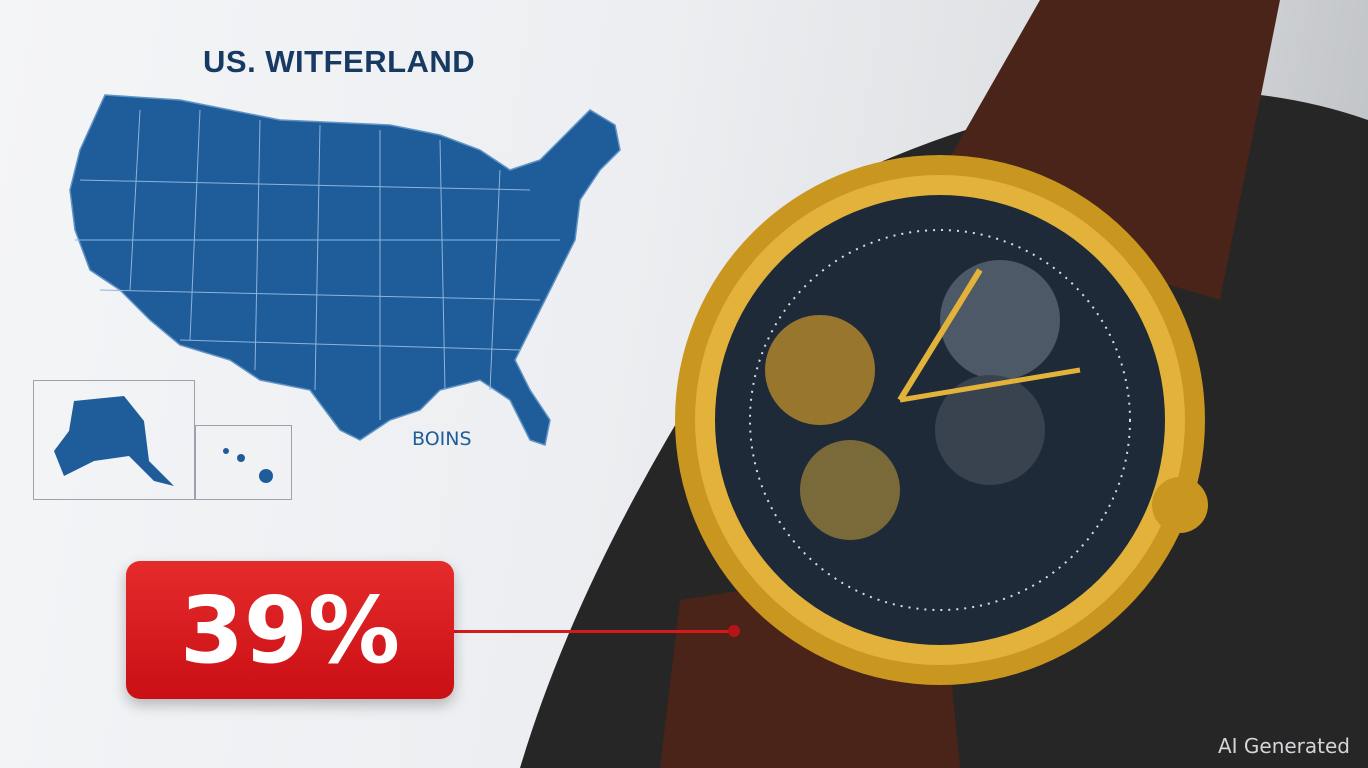  Describe the element at coordinates (1180, 505) in the screenshot. I see `watch-crown` at that location.